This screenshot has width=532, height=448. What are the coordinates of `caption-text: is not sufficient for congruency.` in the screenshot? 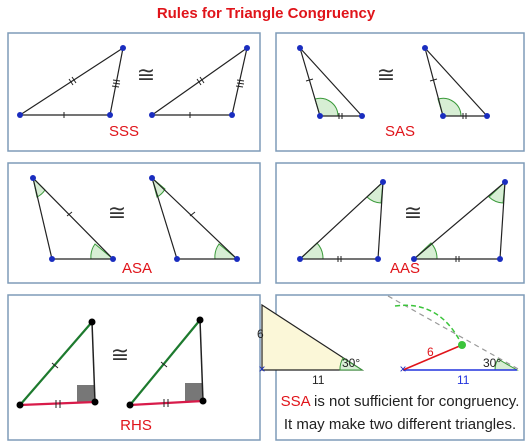 It's located at (415, 401).